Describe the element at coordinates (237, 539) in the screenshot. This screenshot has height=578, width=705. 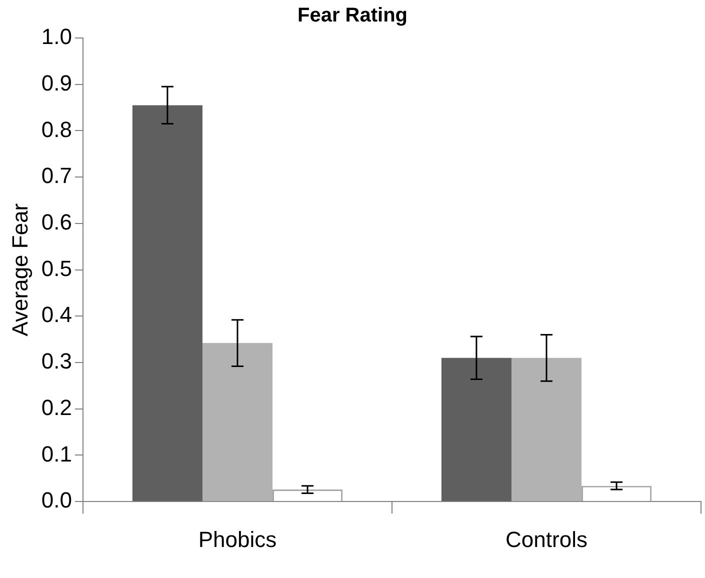
I see `x-tick-label: Phobics` at that location.